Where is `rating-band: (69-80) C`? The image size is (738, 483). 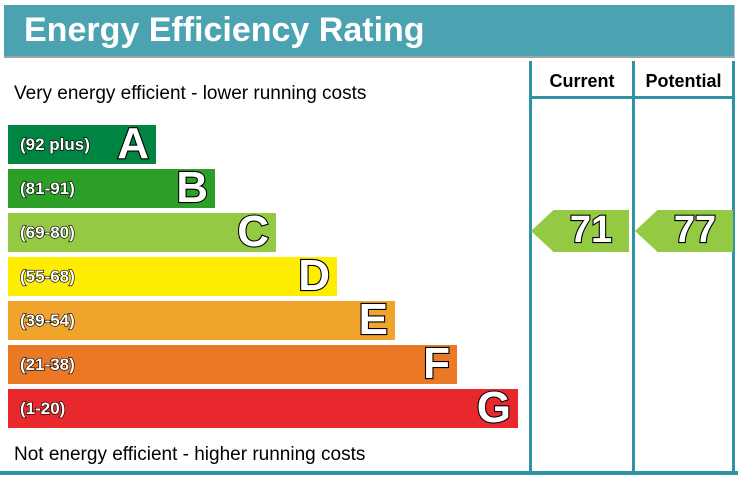 rating-band: (69-80) C is located at coordinates (142, 231).